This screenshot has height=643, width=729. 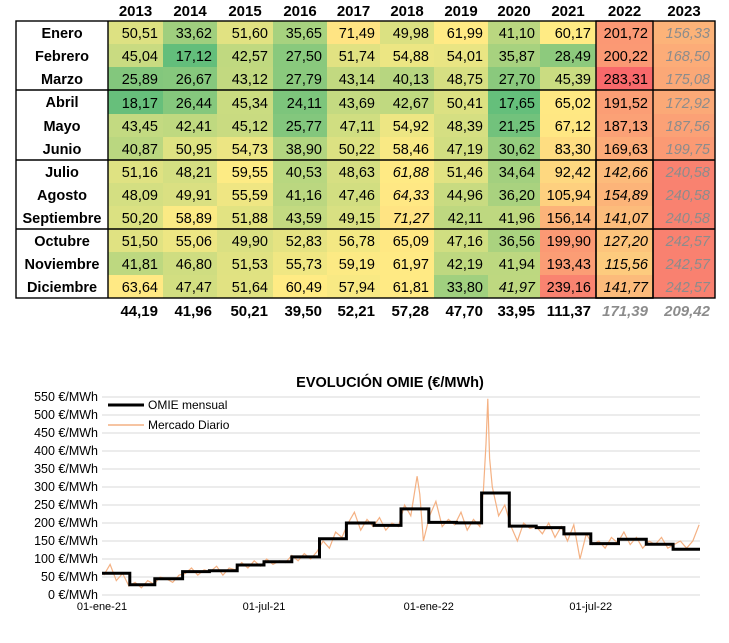 What do you see at coordinates (465, 57) in the screenshot?
I see `heat-cell-value: 54,01` at bounding box center [465, 57].